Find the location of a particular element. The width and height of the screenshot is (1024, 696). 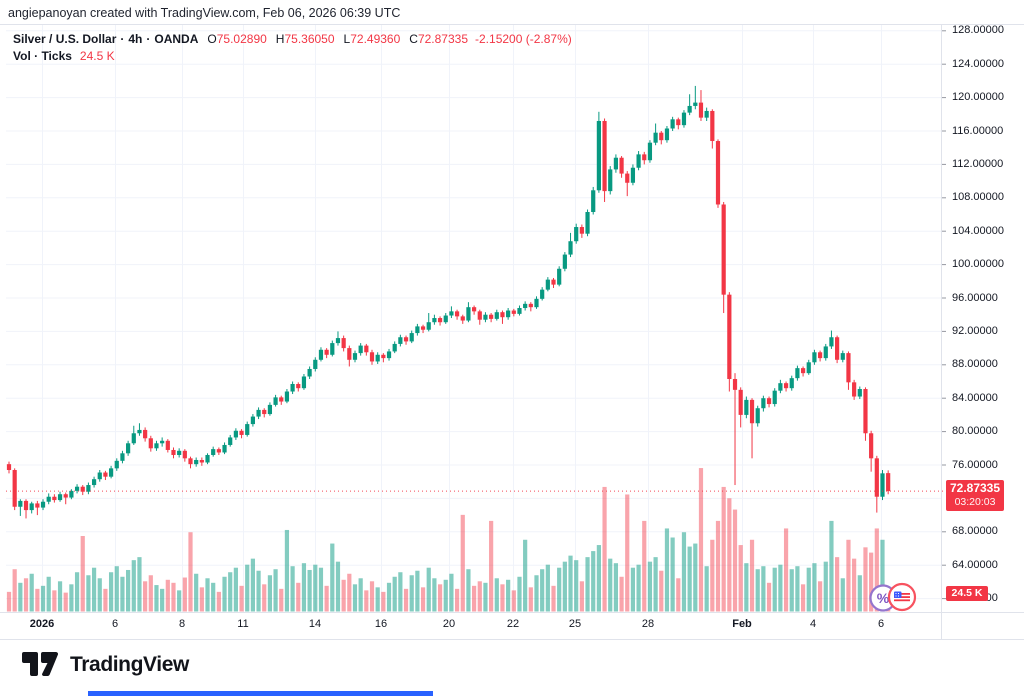

price-axis-label: 92.00000 is located at coordinates (975, 330).